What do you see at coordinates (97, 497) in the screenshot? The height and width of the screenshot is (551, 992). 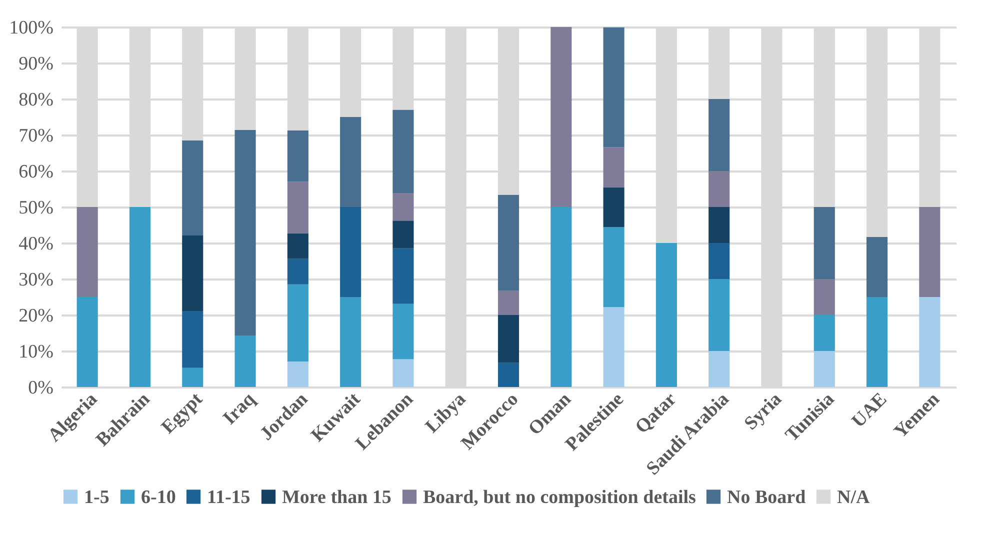 I see `legend-label: 1-5` at bounding box center [97, 497].